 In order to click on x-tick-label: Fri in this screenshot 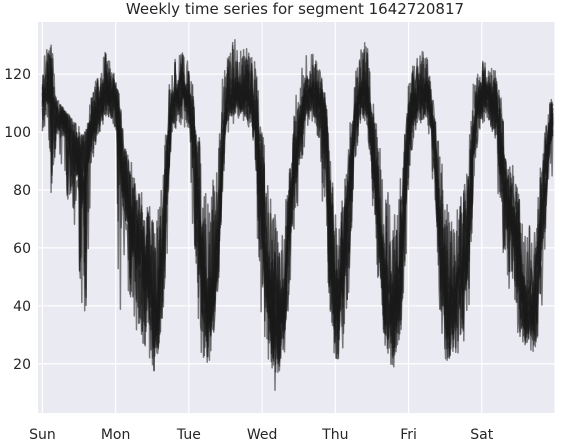, I will do `click(408, 433)`.